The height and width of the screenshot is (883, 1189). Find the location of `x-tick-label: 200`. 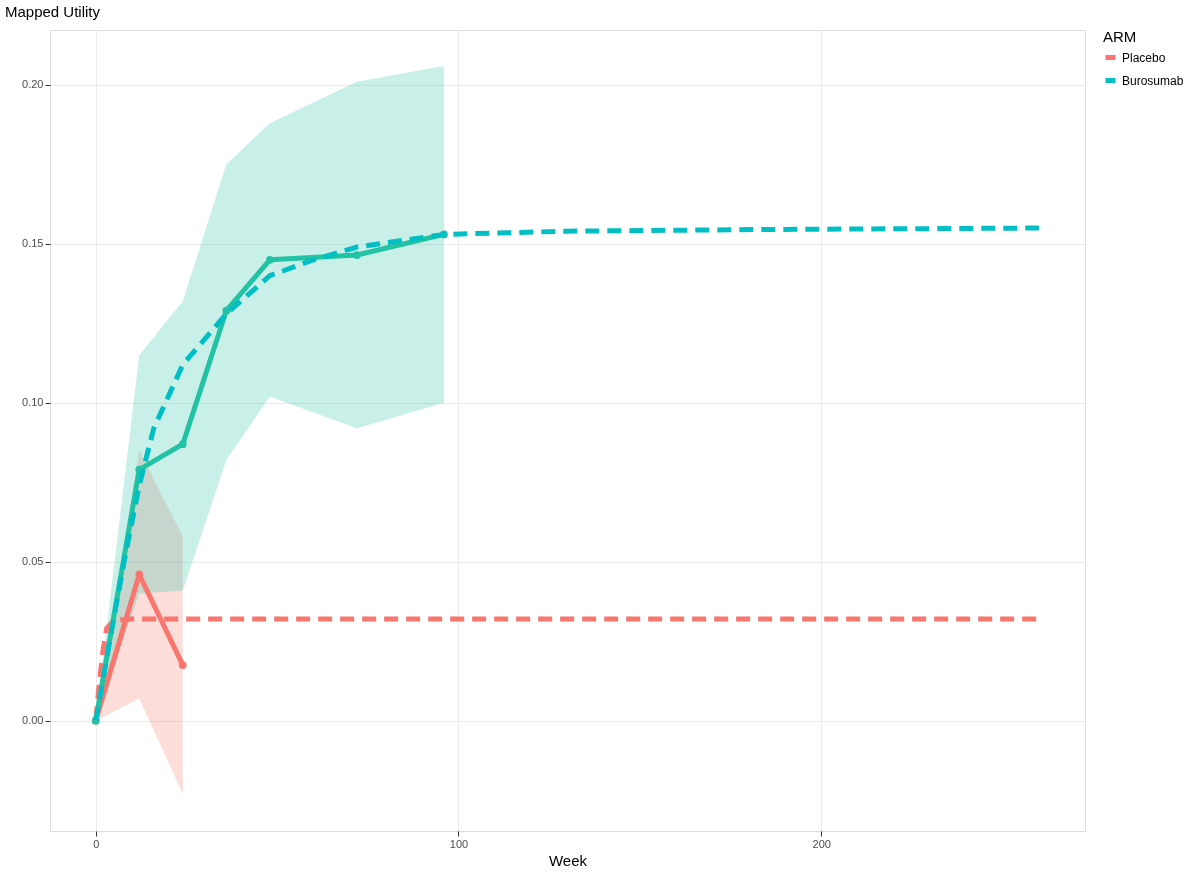

x-tick-label: 200 is located at coordinates (821, 843).